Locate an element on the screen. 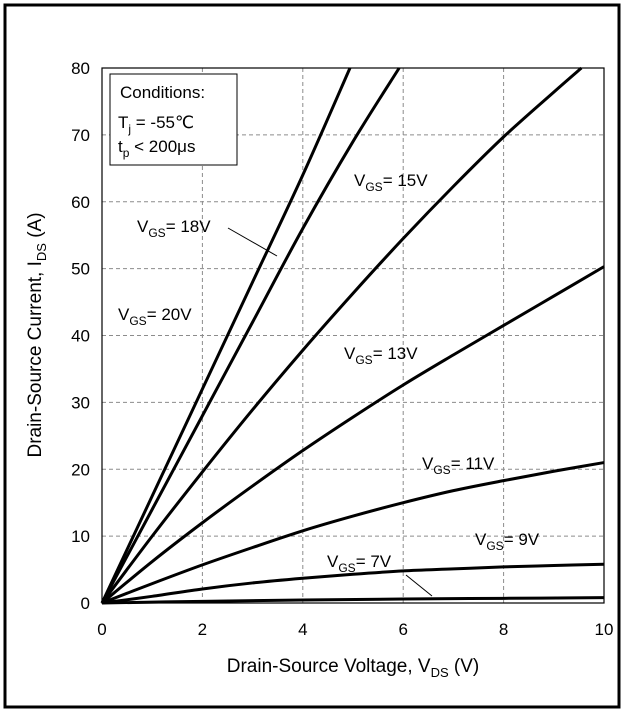 Image resolution: width=627 pixels, height=722 pixels. y-tick-label: 10 is located at coordinates (80, 536).